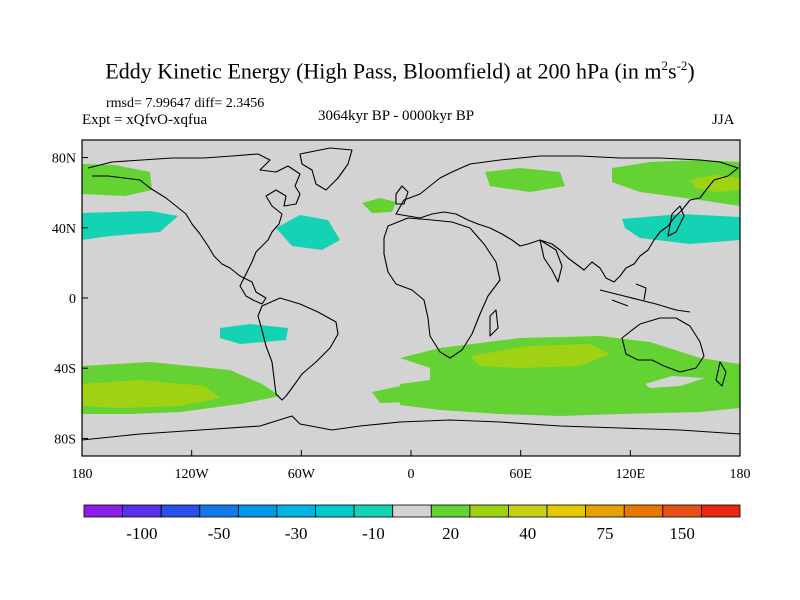  Describe the element at coordinates (219, 533) in the screenshot. I see `colorbar-label: -50` at that location.